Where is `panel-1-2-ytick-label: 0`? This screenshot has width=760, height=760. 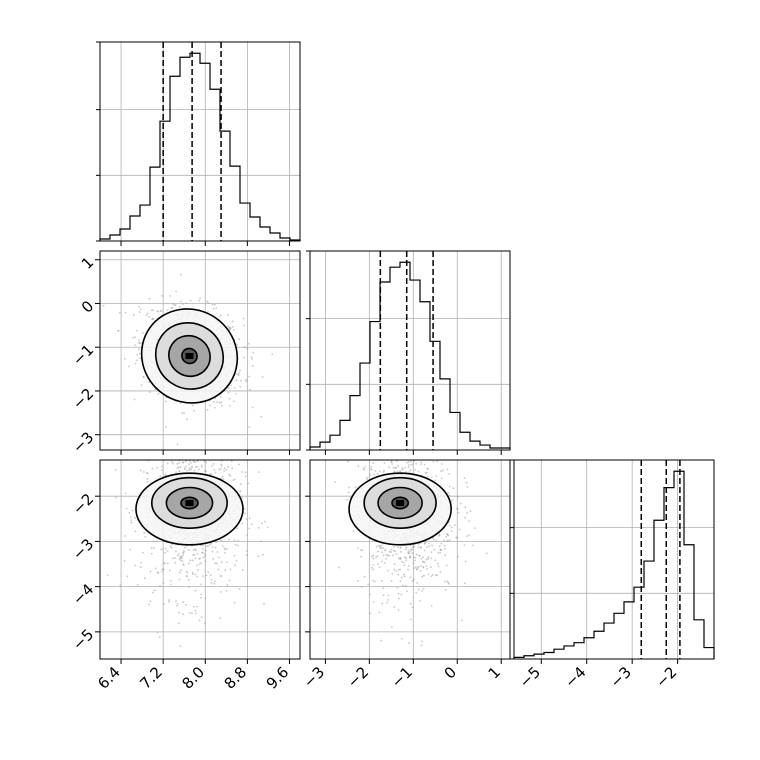
panel-1-2-ytick-label: 0 is located at coordinates (87, 306).